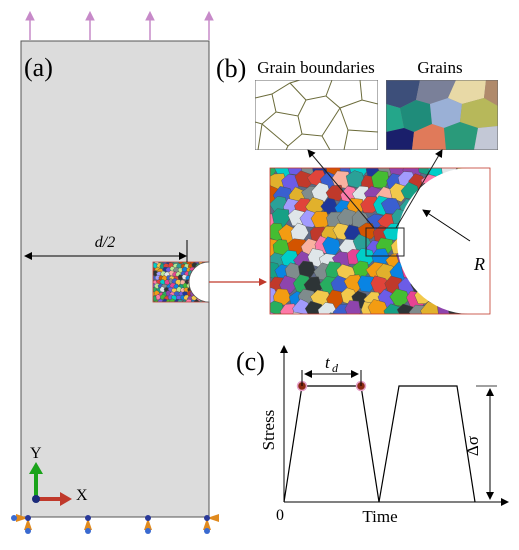 The height and width of the screenshot is (550, 519). I want to click on boundary-conditions, so click(115, 524).